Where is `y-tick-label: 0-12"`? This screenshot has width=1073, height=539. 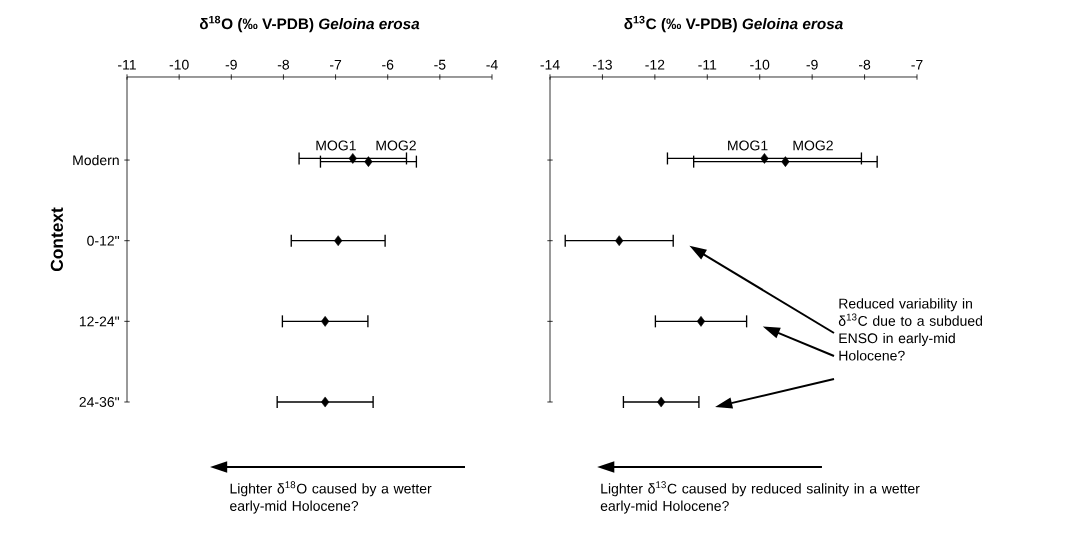 y-tick-label: 0-12" is located at coordinates (103, 240).